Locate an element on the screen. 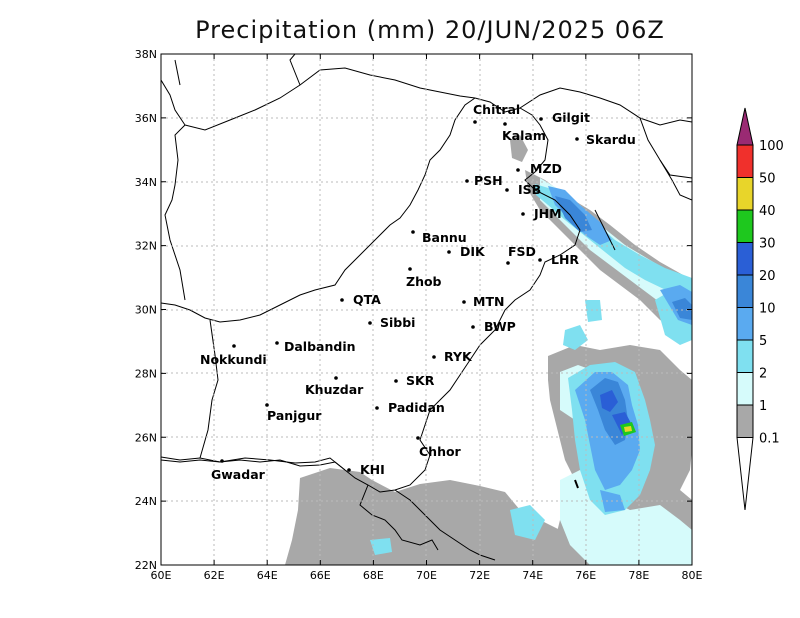 This screenshot has height=618, width=800. city-label: Sibbi is located at coordinates (397, 322).